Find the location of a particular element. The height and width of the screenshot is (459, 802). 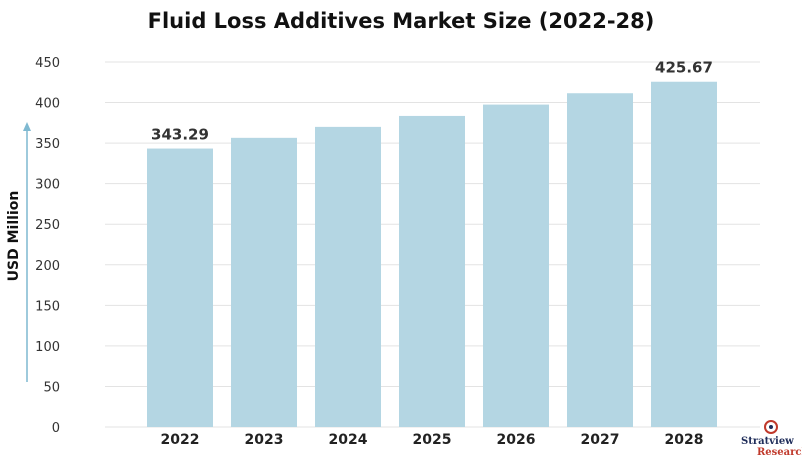

y-axis-label: USD Million is located at coordinates (14, 236).